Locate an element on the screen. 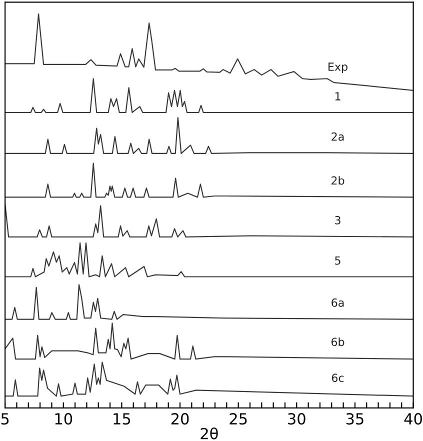 The image size is (423, 441). x-tick-label: 40 is located at coordinates (413, 419).